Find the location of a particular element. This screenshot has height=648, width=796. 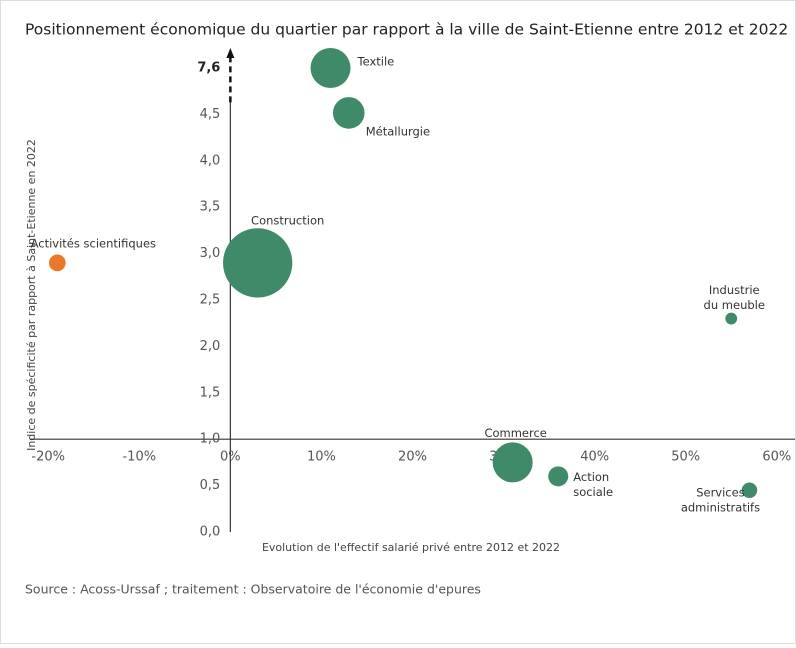

bubble-label: Construction is located at coordinates (287, 220).